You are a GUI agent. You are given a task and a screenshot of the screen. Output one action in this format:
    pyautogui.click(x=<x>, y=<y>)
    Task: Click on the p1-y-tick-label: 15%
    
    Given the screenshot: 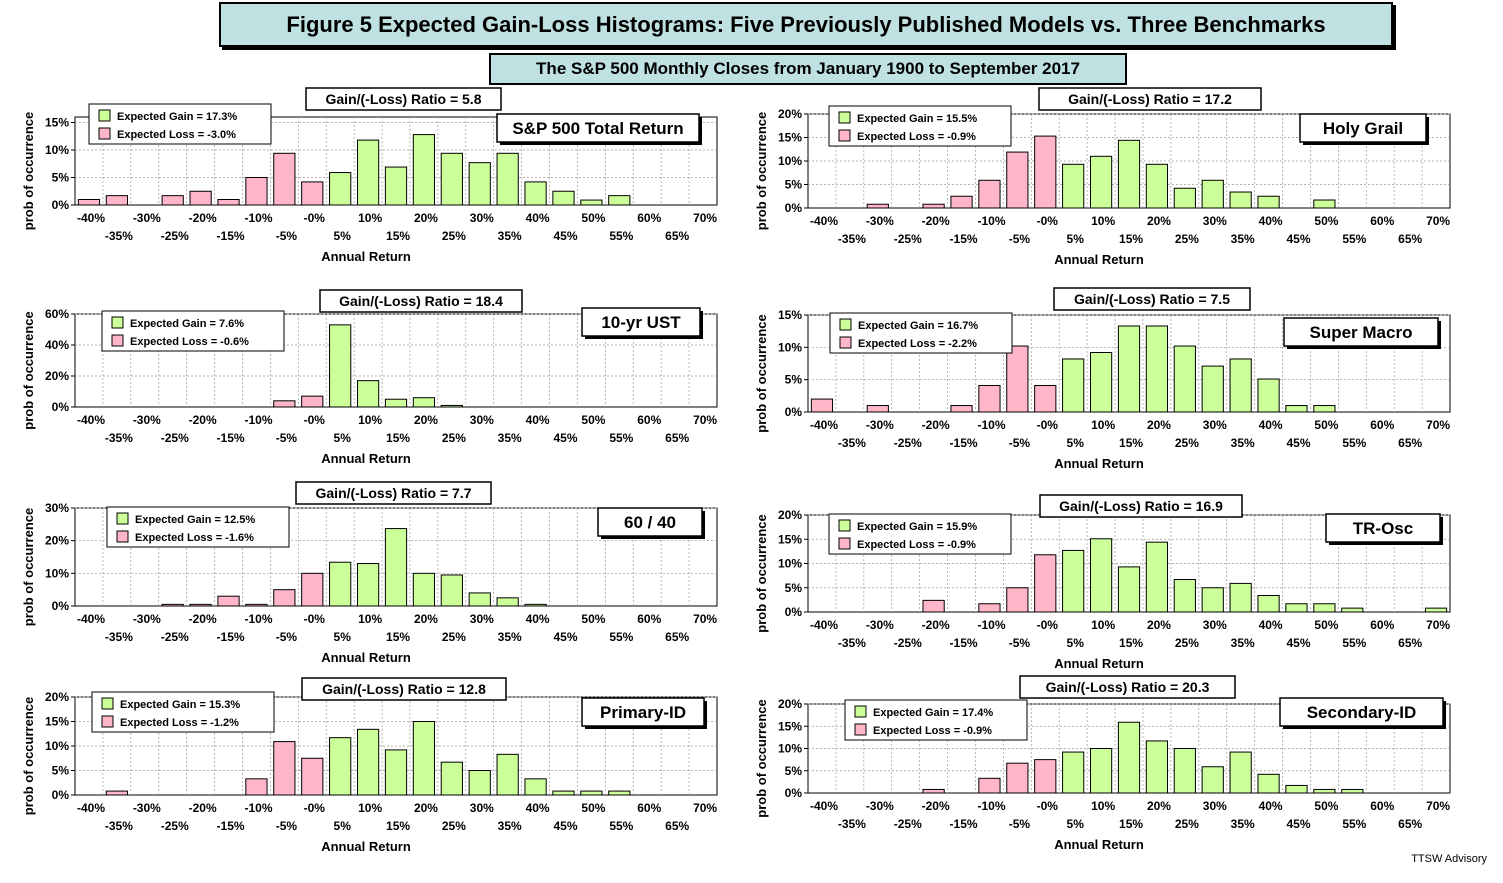 What is the action you would take?
    pyautogui.click(x=57, y=123)
    